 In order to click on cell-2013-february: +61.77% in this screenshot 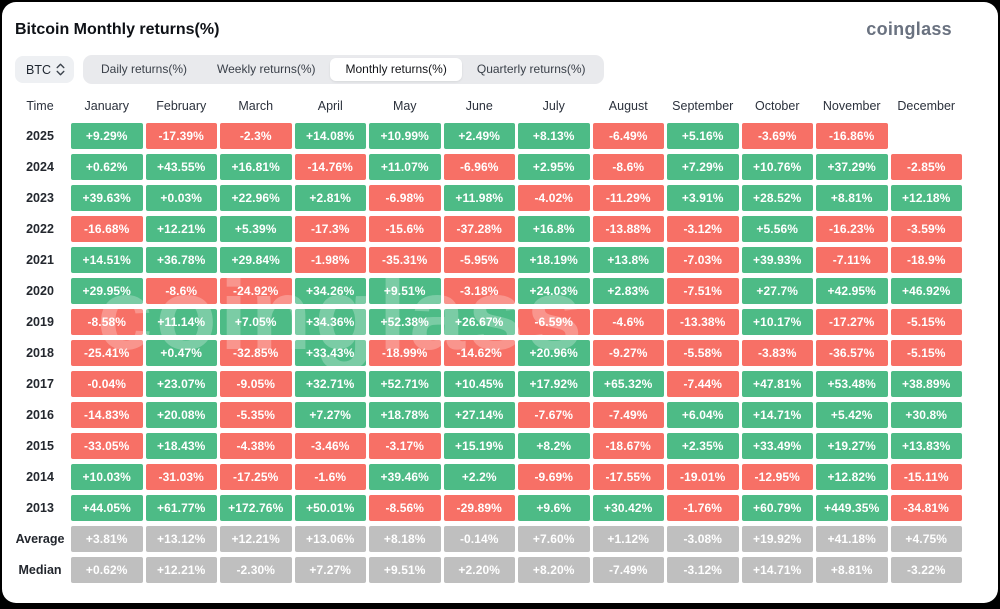, I will do `click(181, 508)`.